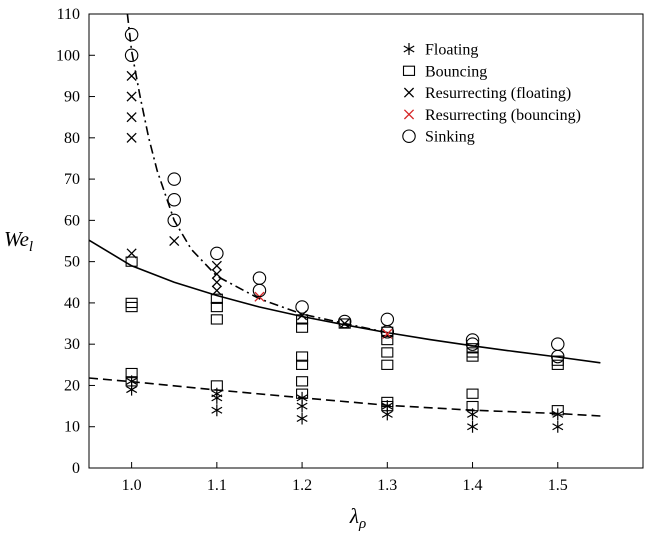 Image resolution: width=658 pixels, height=533 pixels. I want to click on y-tick-label: 40, so click(72, 303).